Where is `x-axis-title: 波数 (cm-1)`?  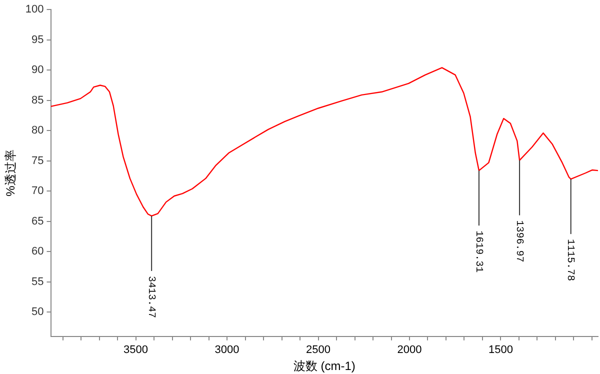
x-axis-title: 波数 (cm-1) is located at coordinates (324, 366).